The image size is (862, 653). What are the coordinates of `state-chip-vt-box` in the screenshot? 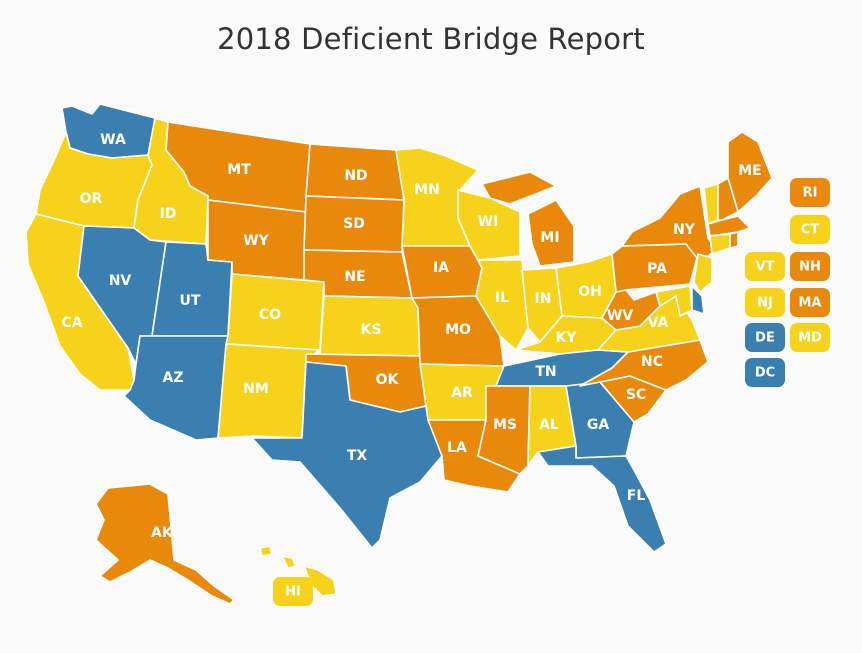 It's located at (765, 266).